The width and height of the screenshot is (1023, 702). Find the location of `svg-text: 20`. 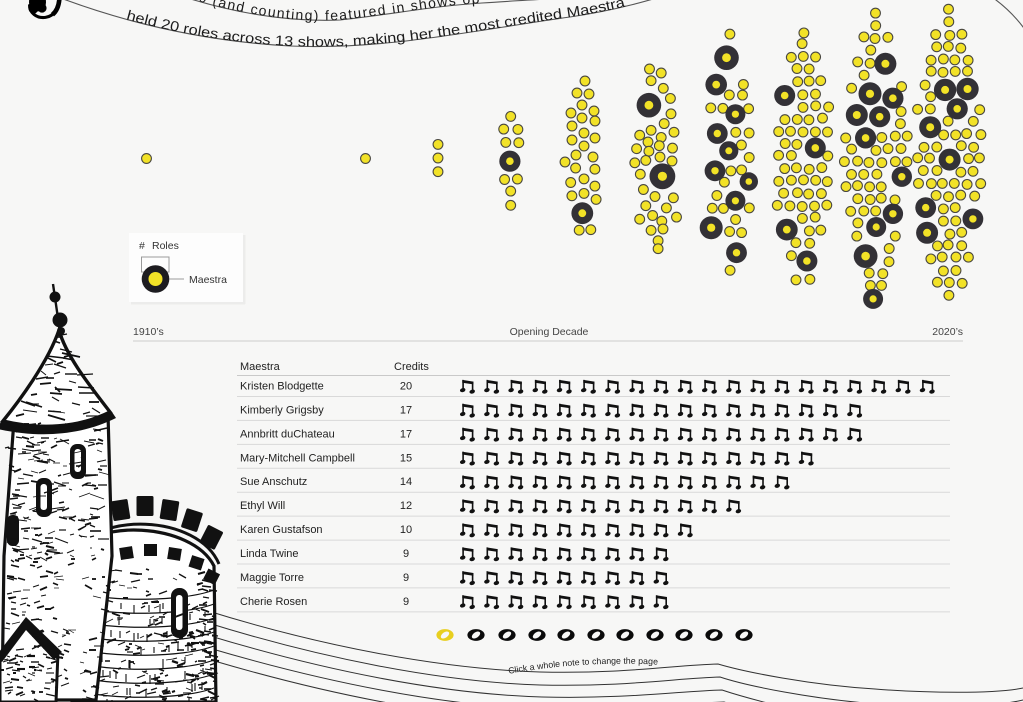

svg-text: 20 is located at coordinates (406, 387).